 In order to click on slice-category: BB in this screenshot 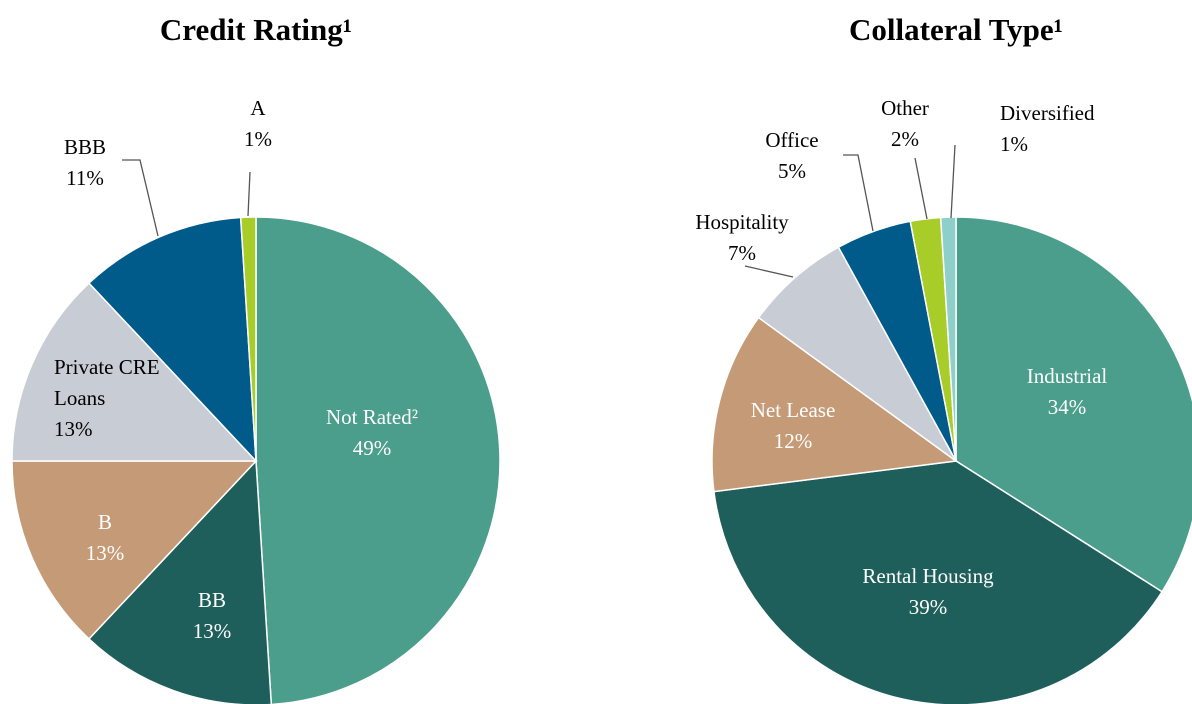, I will do `click(211, 600)`.